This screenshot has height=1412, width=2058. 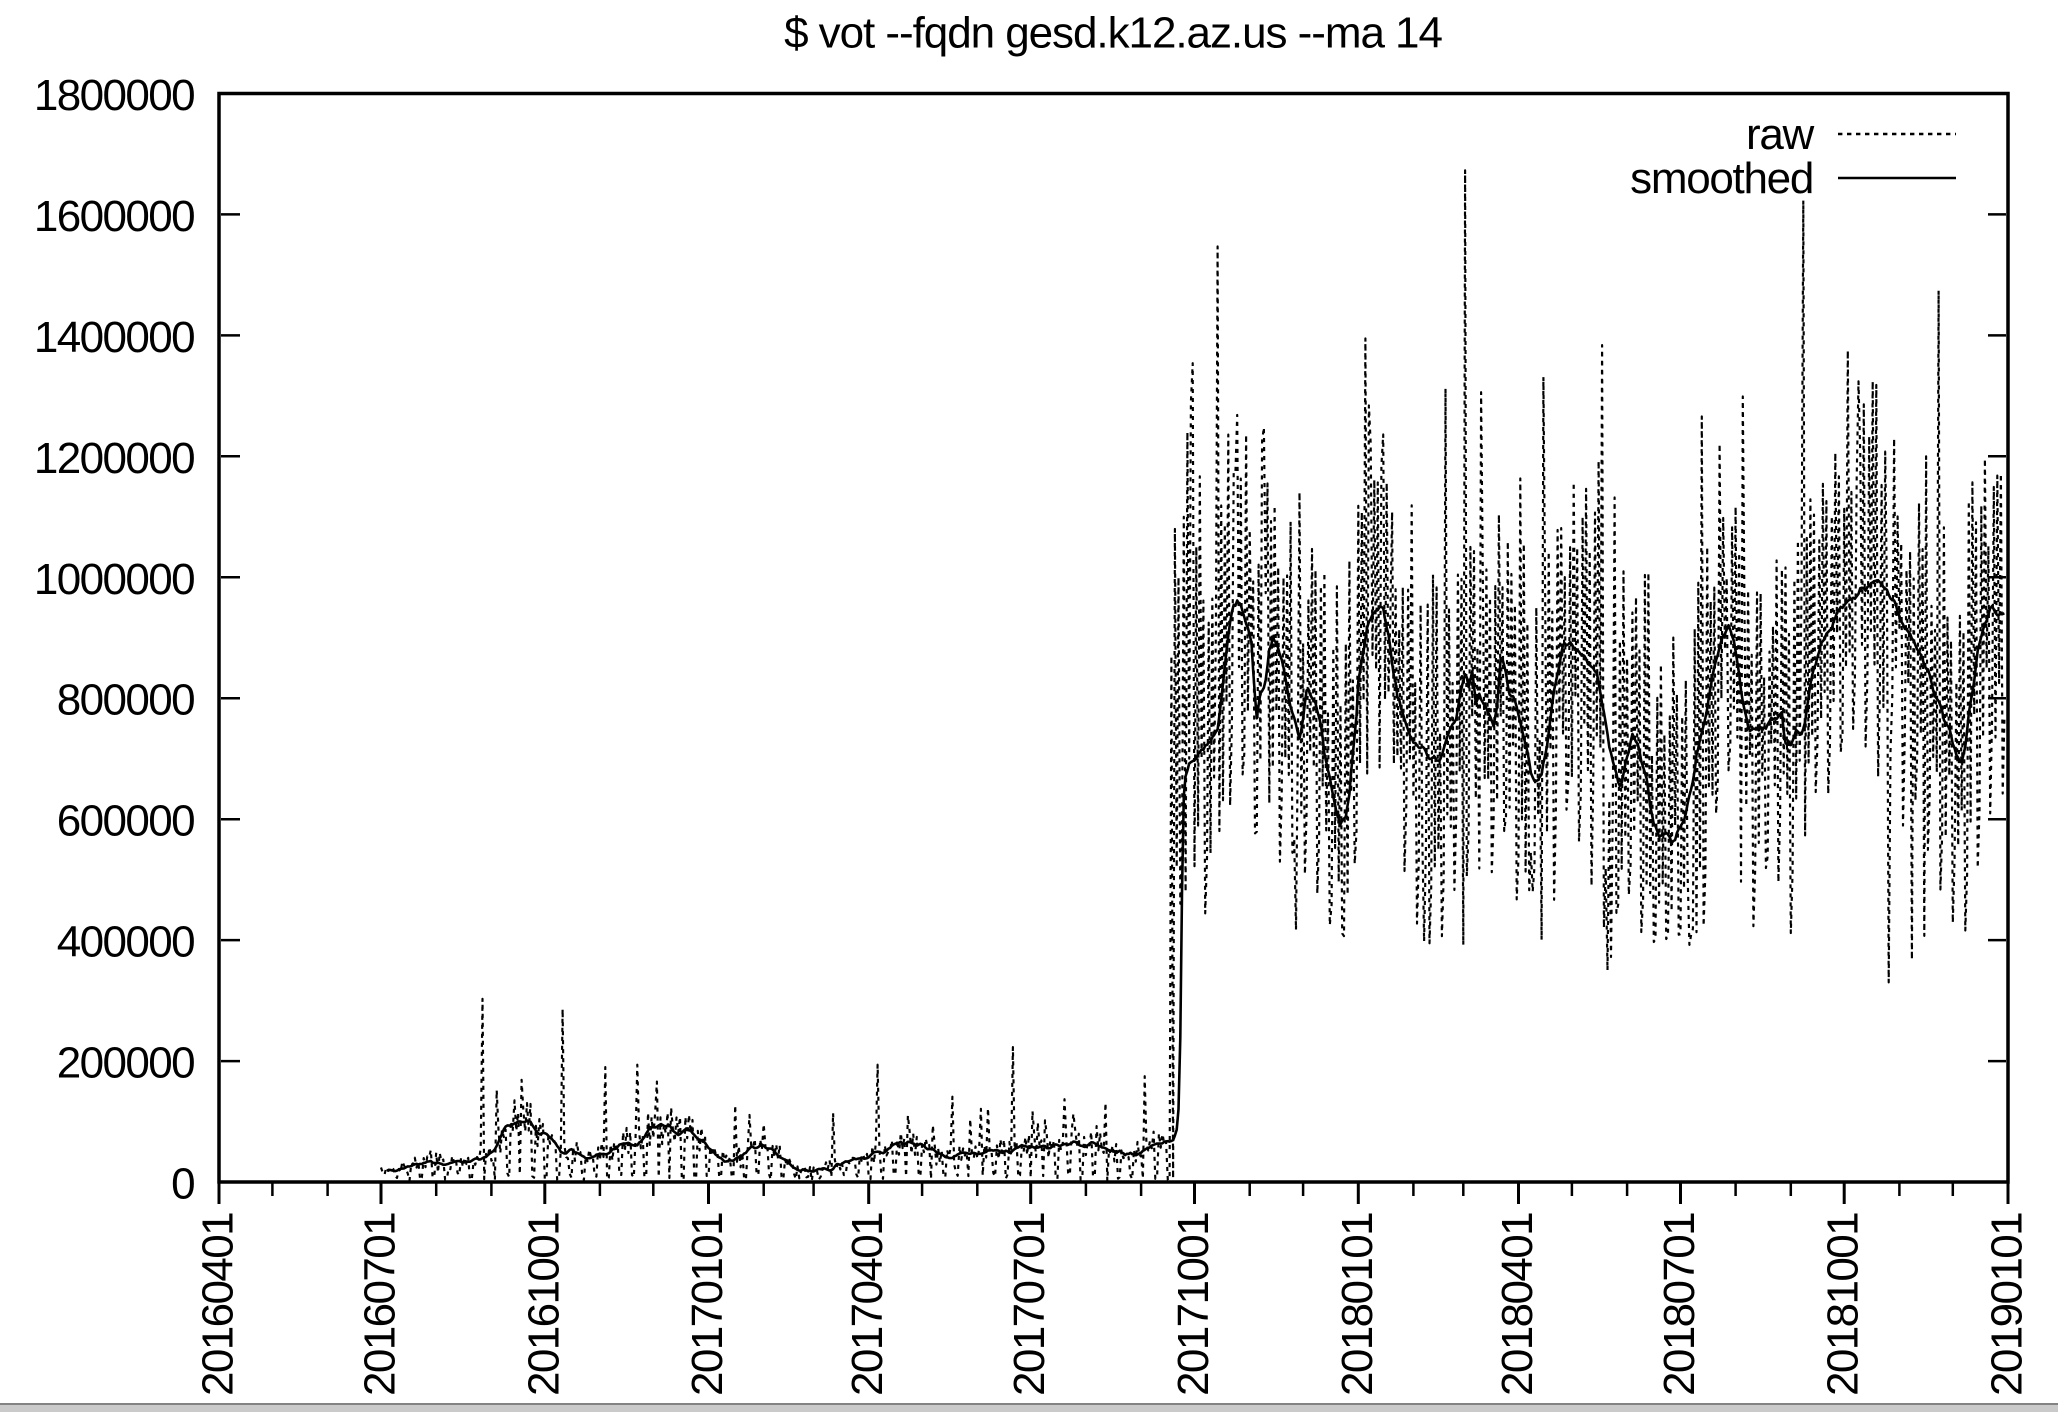 I want to click on svg-text: 1800000, so click(x=114, y=95).